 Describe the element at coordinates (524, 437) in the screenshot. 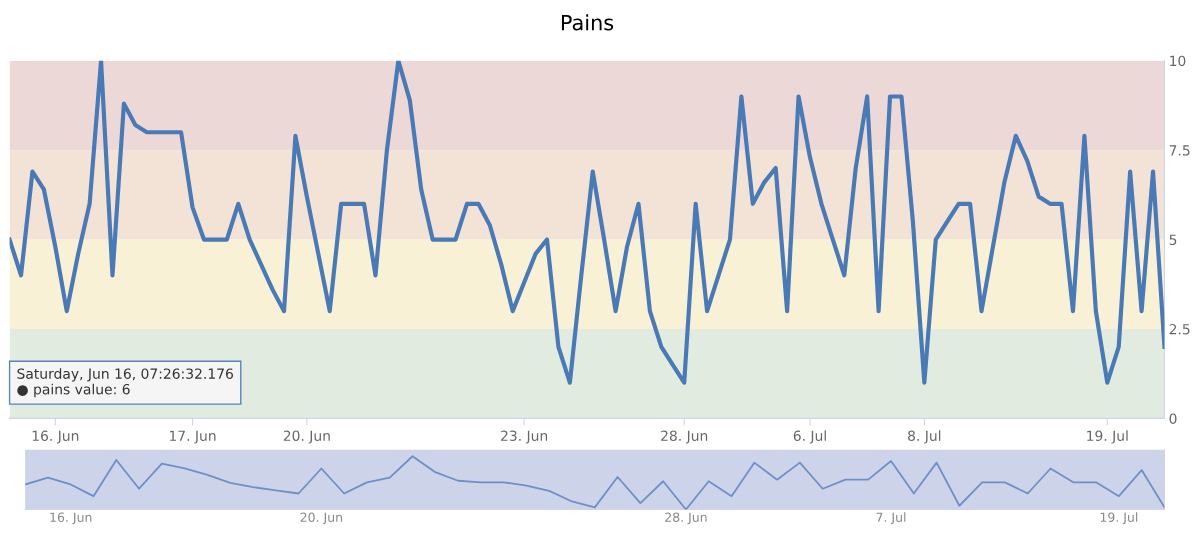

I see `x-tick-label: 23. Jun` at that location.